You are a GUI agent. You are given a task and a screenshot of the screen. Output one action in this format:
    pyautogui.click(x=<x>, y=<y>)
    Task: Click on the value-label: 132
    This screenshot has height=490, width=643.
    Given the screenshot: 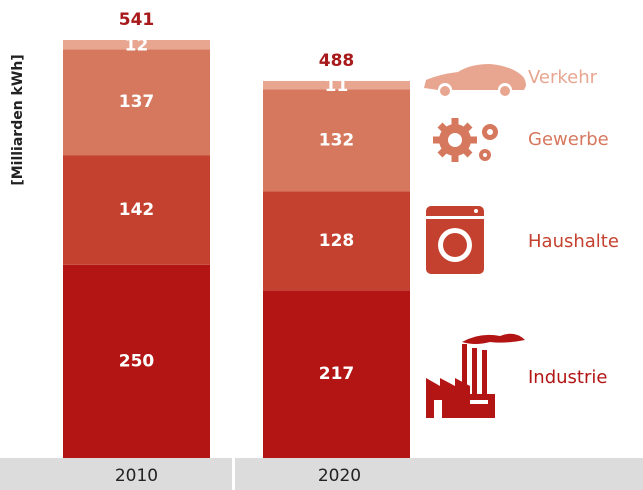 What is the action you would take?
    pyautogui.click(x=337, y=140)
    